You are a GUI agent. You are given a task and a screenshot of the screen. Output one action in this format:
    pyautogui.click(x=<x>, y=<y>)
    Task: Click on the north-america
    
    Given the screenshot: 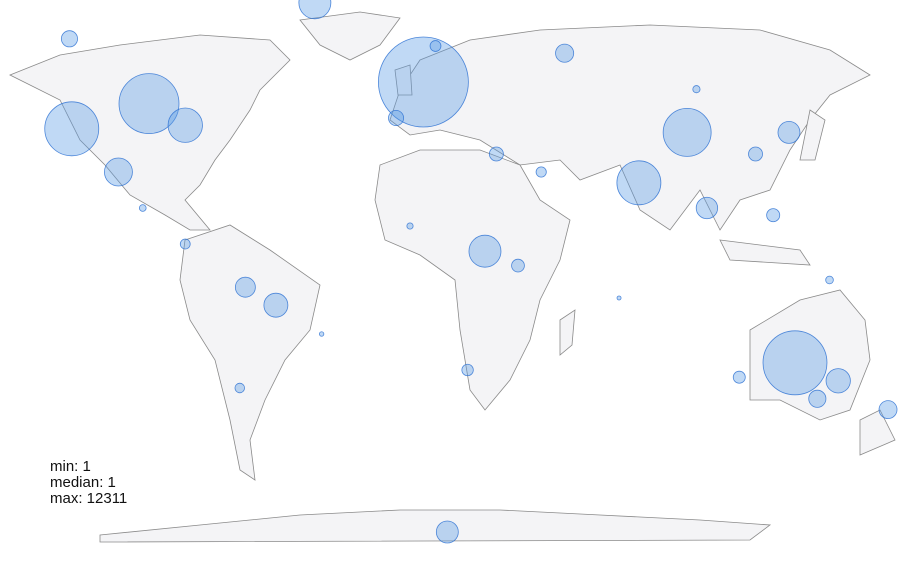 What is the action you would take?
    pyautogui.click(x=150, y=132)
    